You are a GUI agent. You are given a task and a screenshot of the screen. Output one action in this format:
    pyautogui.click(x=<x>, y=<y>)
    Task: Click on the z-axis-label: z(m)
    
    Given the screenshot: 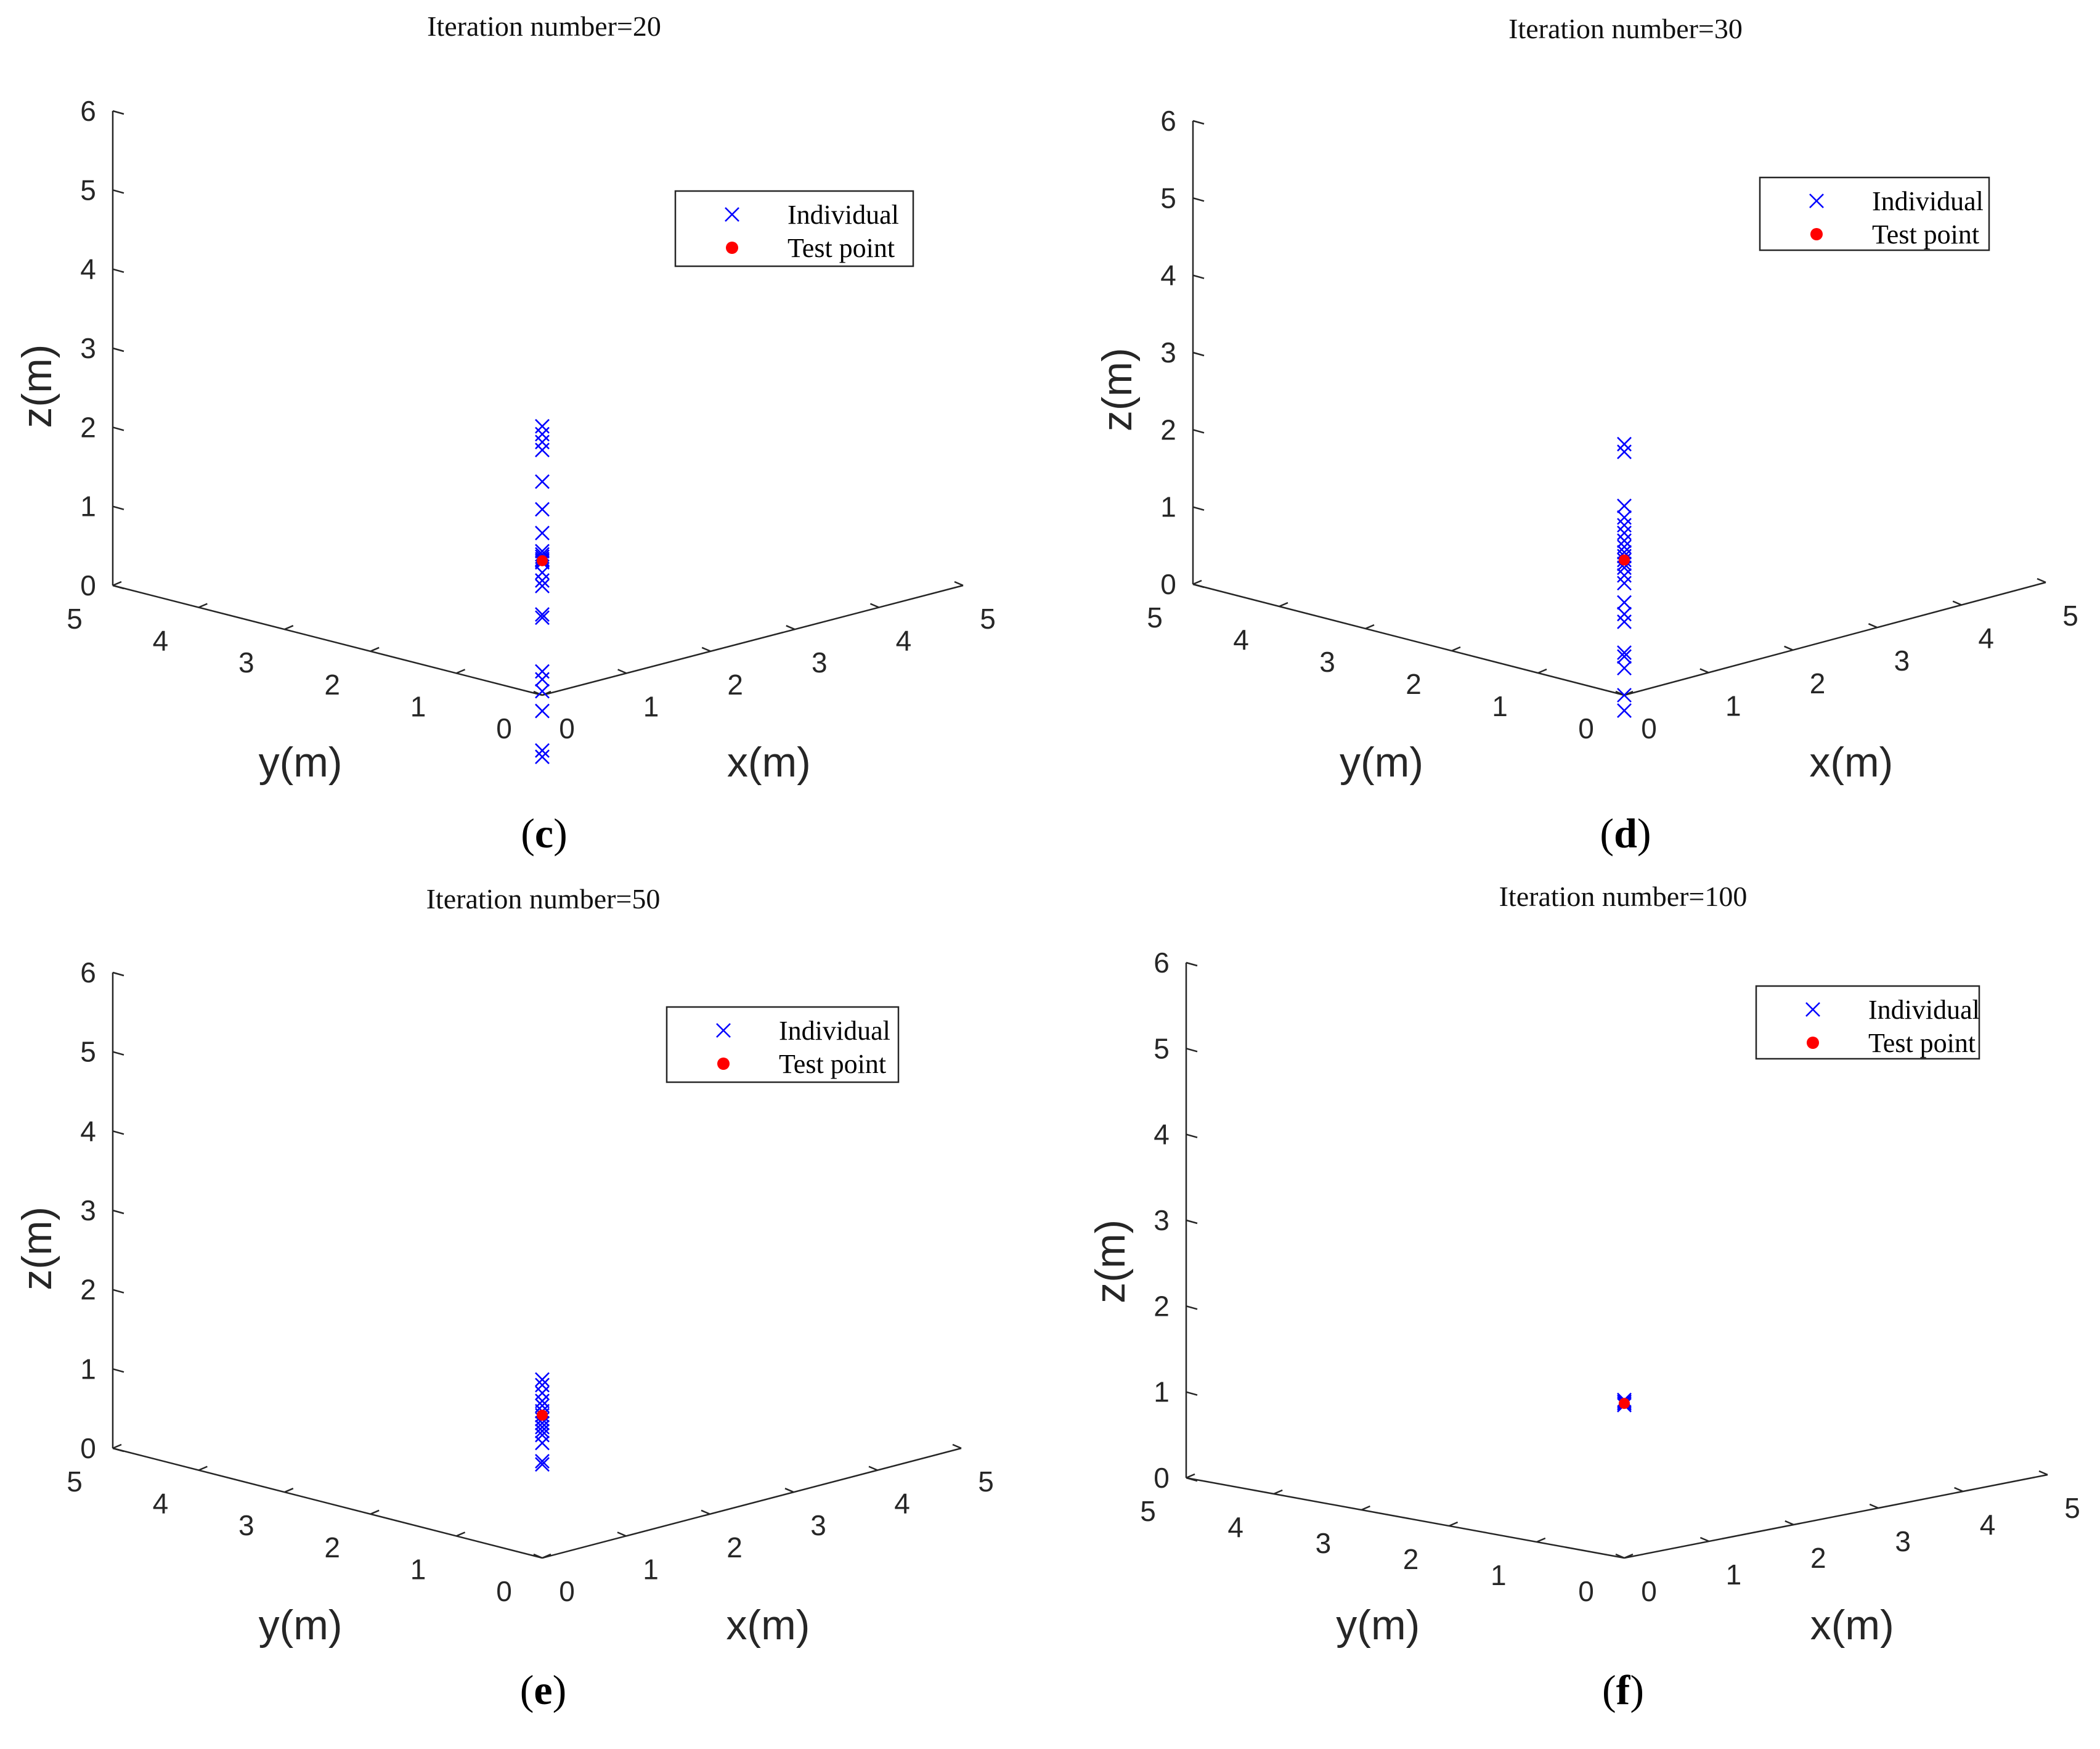 What is the action you would take?
    pyautogui.click(x=1110, y=1261)
    